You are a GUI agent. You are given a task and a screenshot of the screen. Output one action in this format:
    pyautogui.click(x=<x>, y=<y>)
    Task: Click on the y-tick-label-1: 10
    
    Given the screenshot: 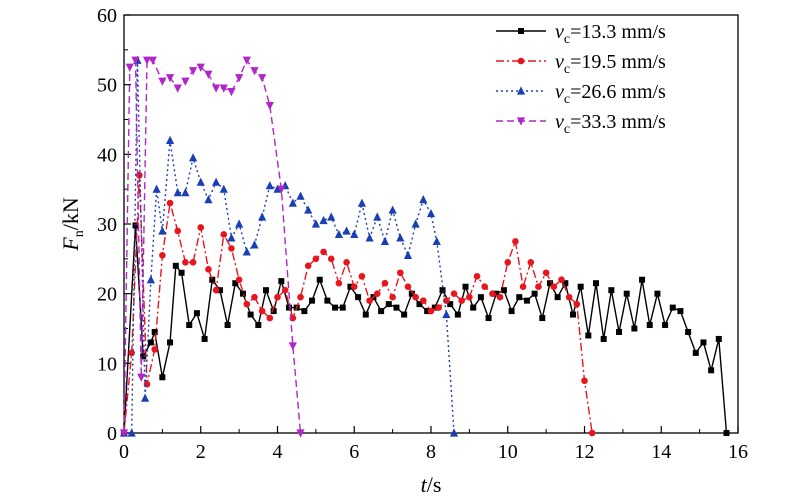 What is the action you would take?
    pyautogui.click(x=107, y=364)
    